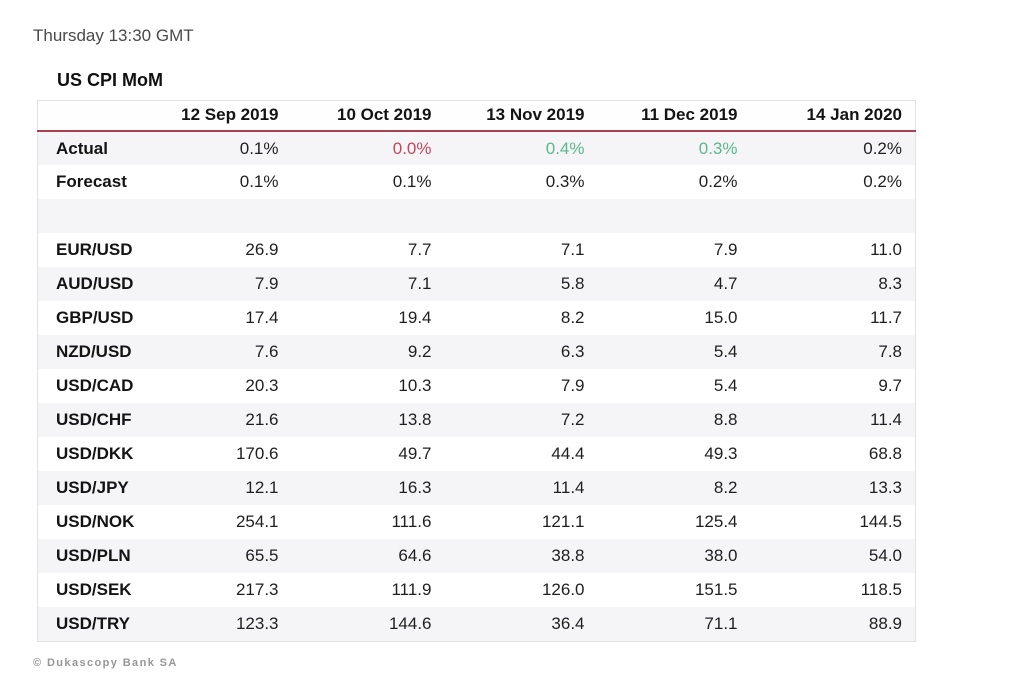 The width and height of the screenshot is (1015, 698). I want to click on cell-value: 170.6, so click(257, 453).